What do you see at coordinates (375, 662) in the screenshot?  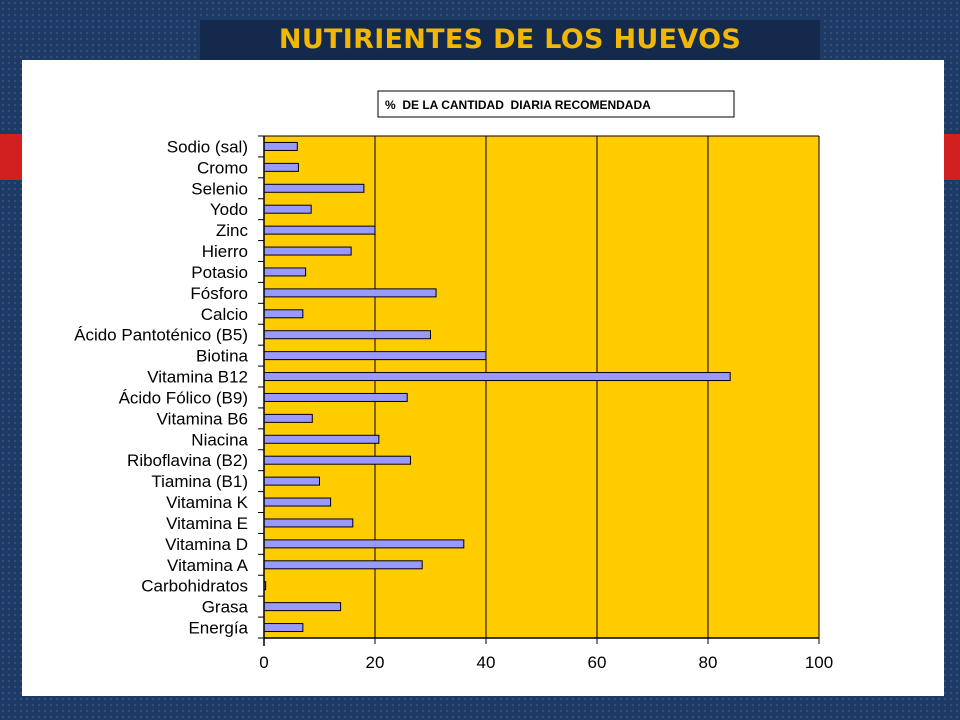 I see `x-tick-label: 20` at bounding box center [375, 662].